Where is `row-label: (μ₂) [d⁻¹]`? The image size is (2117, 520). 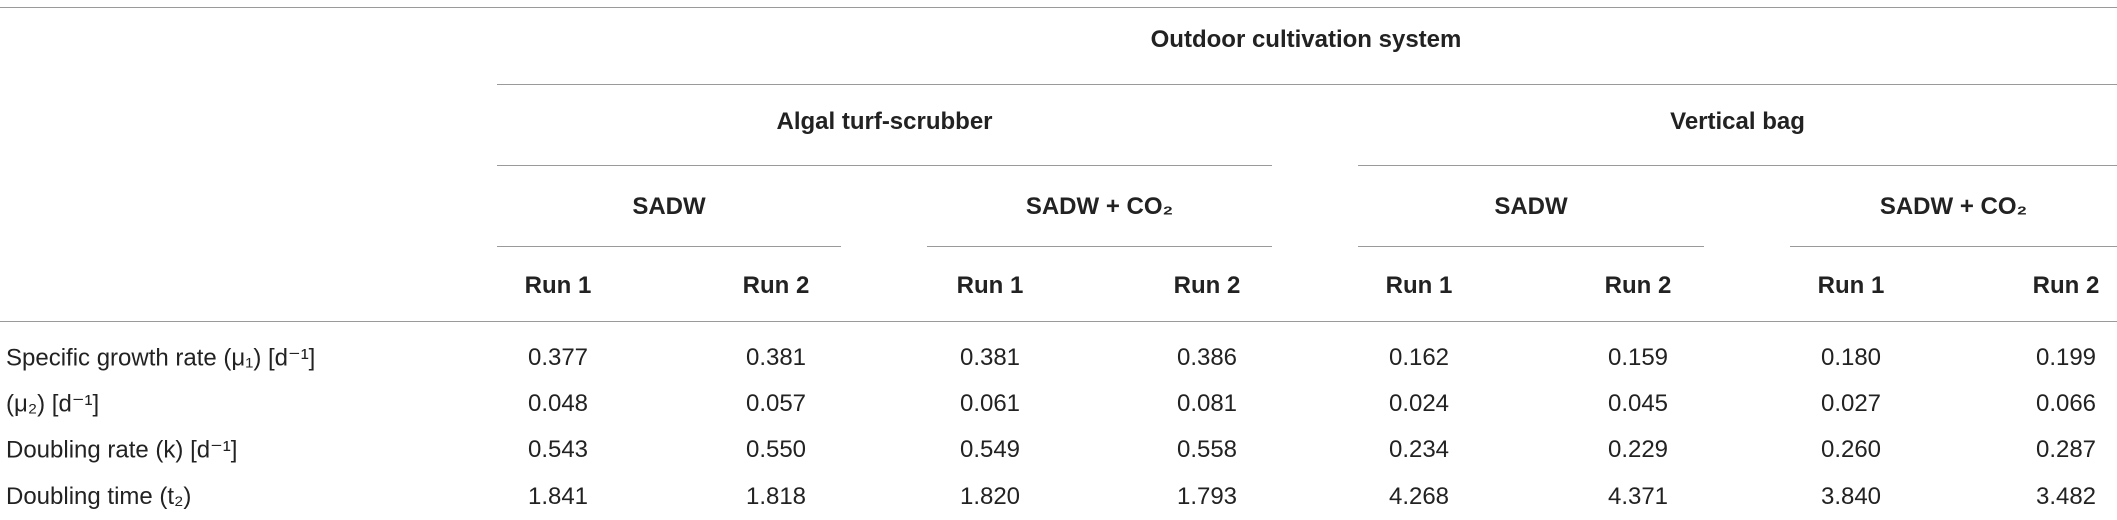
row-label: (μ₂) [d⁻¹] is located at coordinates (53, 404).